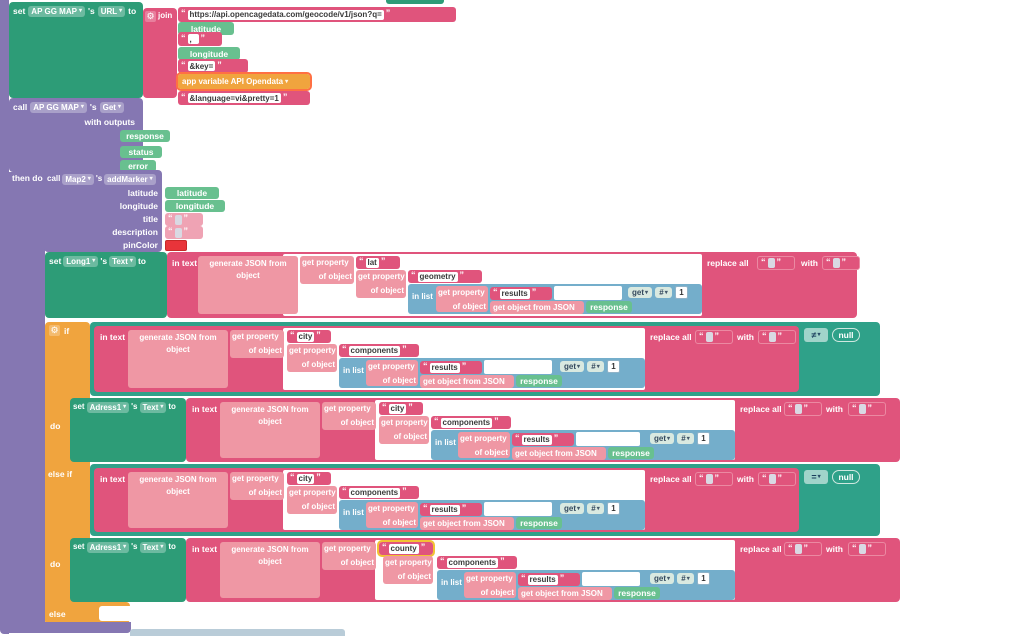 The image size is (1024, 636). I want to click on join-block: ⚙ join, so click(160, 53).